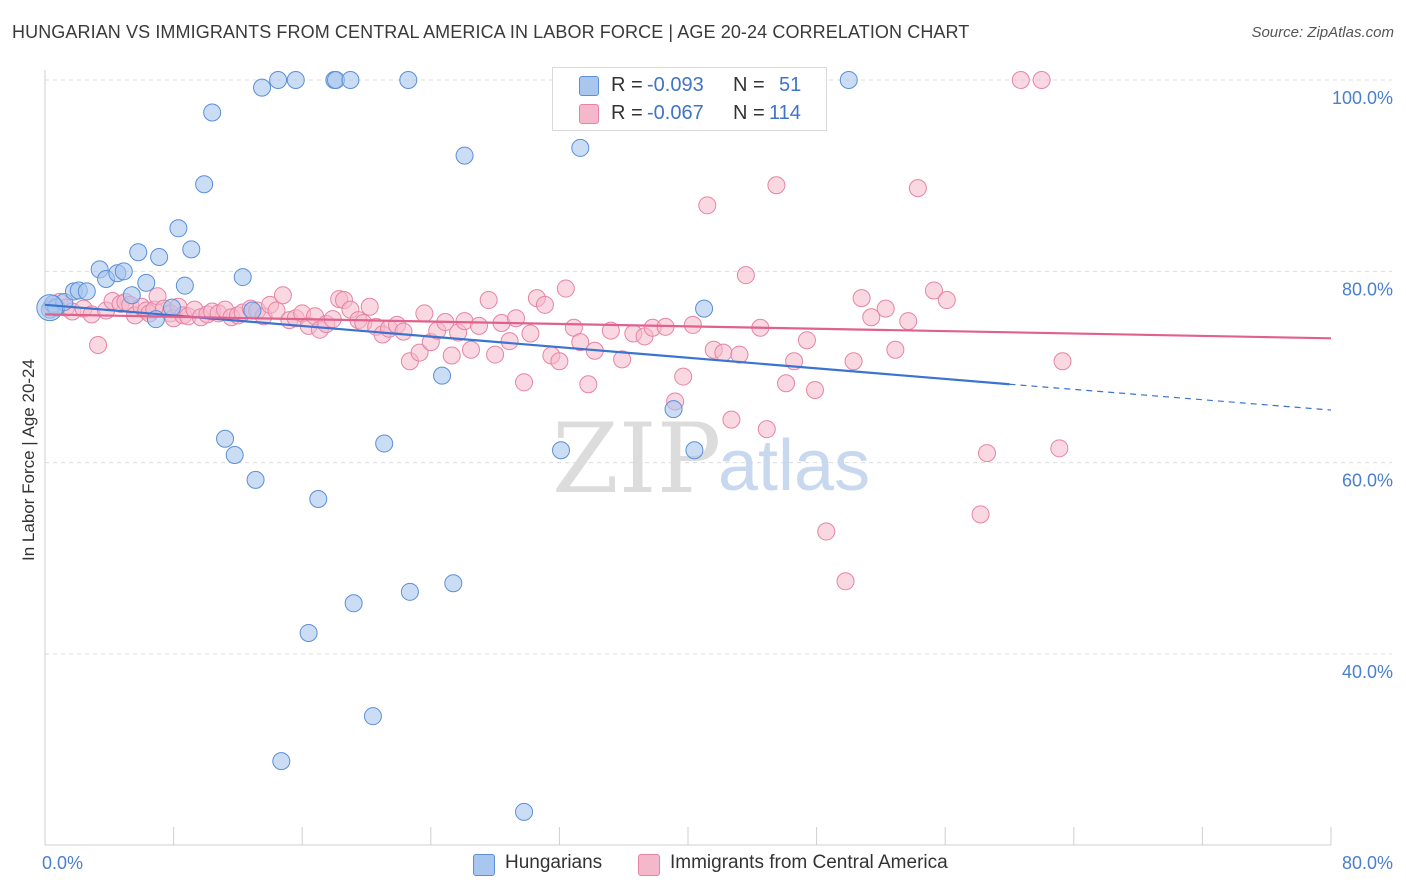 The image size is (1406, 892). I want to click on legend-label-central-america: Immigrants from Central America, so click(809, 862).